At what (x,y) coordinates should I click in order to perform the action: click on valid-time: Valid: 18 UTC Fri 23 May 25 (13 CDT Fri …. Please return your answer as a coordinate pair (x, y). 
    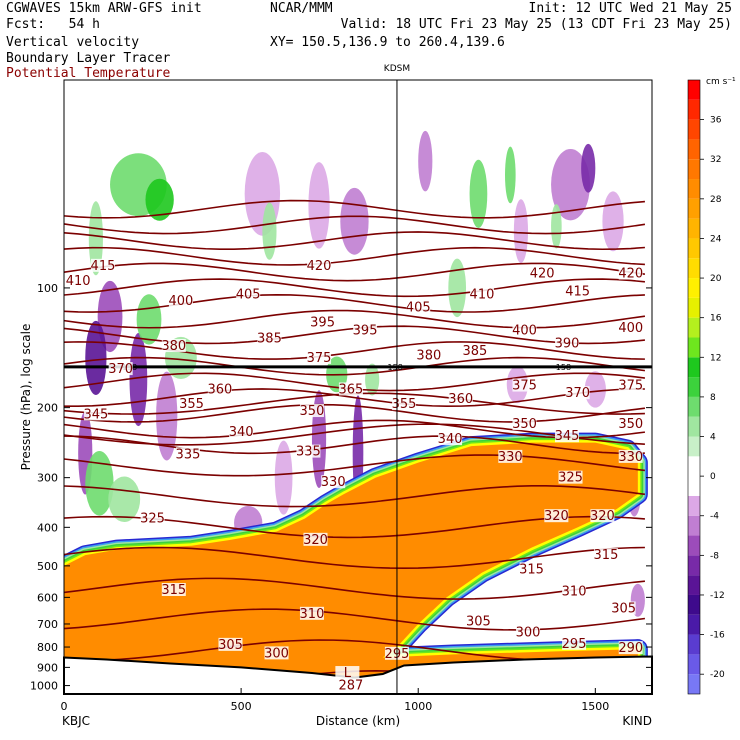
    Looking at the image, I should click on (536, 24).